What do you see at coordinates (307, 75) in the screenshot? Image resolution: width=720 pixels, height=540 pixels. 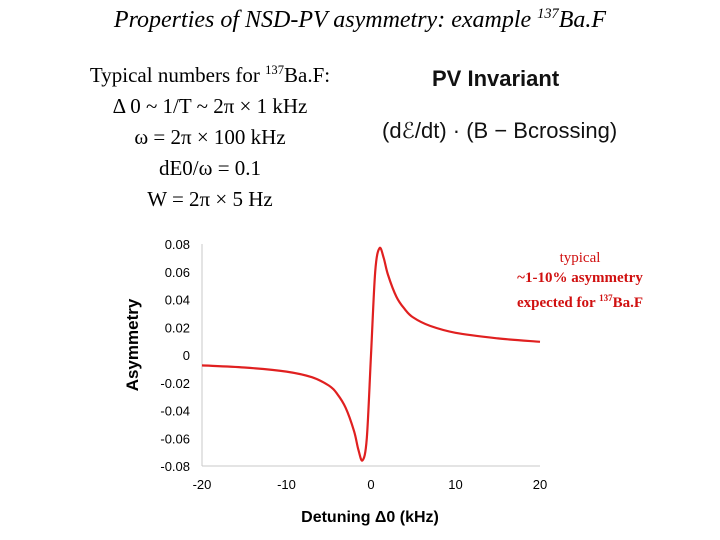 I see `typical-heading-molecule: Ba.F:` at bounding box center [307, 75].